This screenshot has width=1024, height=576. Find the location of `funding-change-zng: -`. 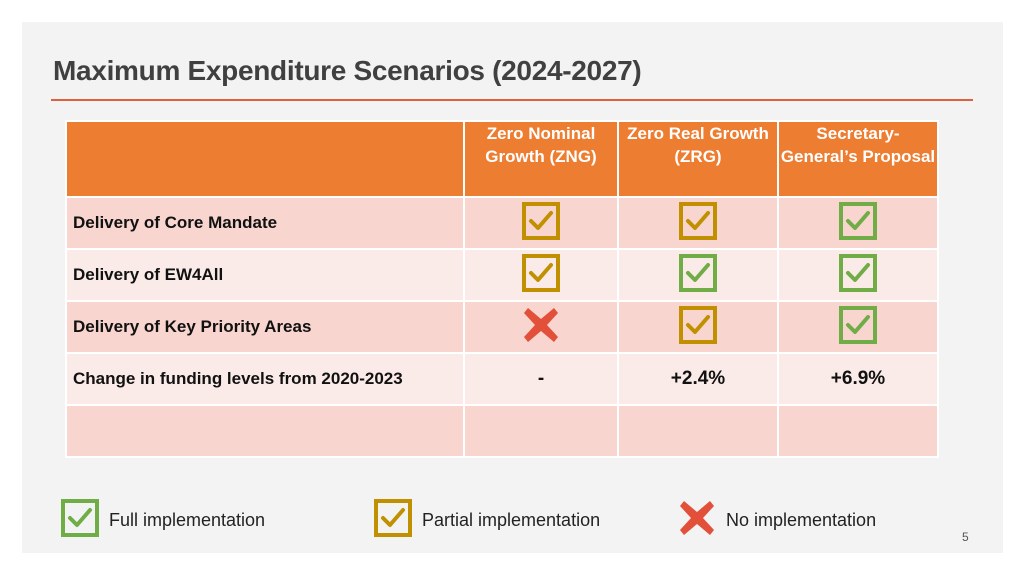

funding-change-zng: - is located at coordinates (541, 379).